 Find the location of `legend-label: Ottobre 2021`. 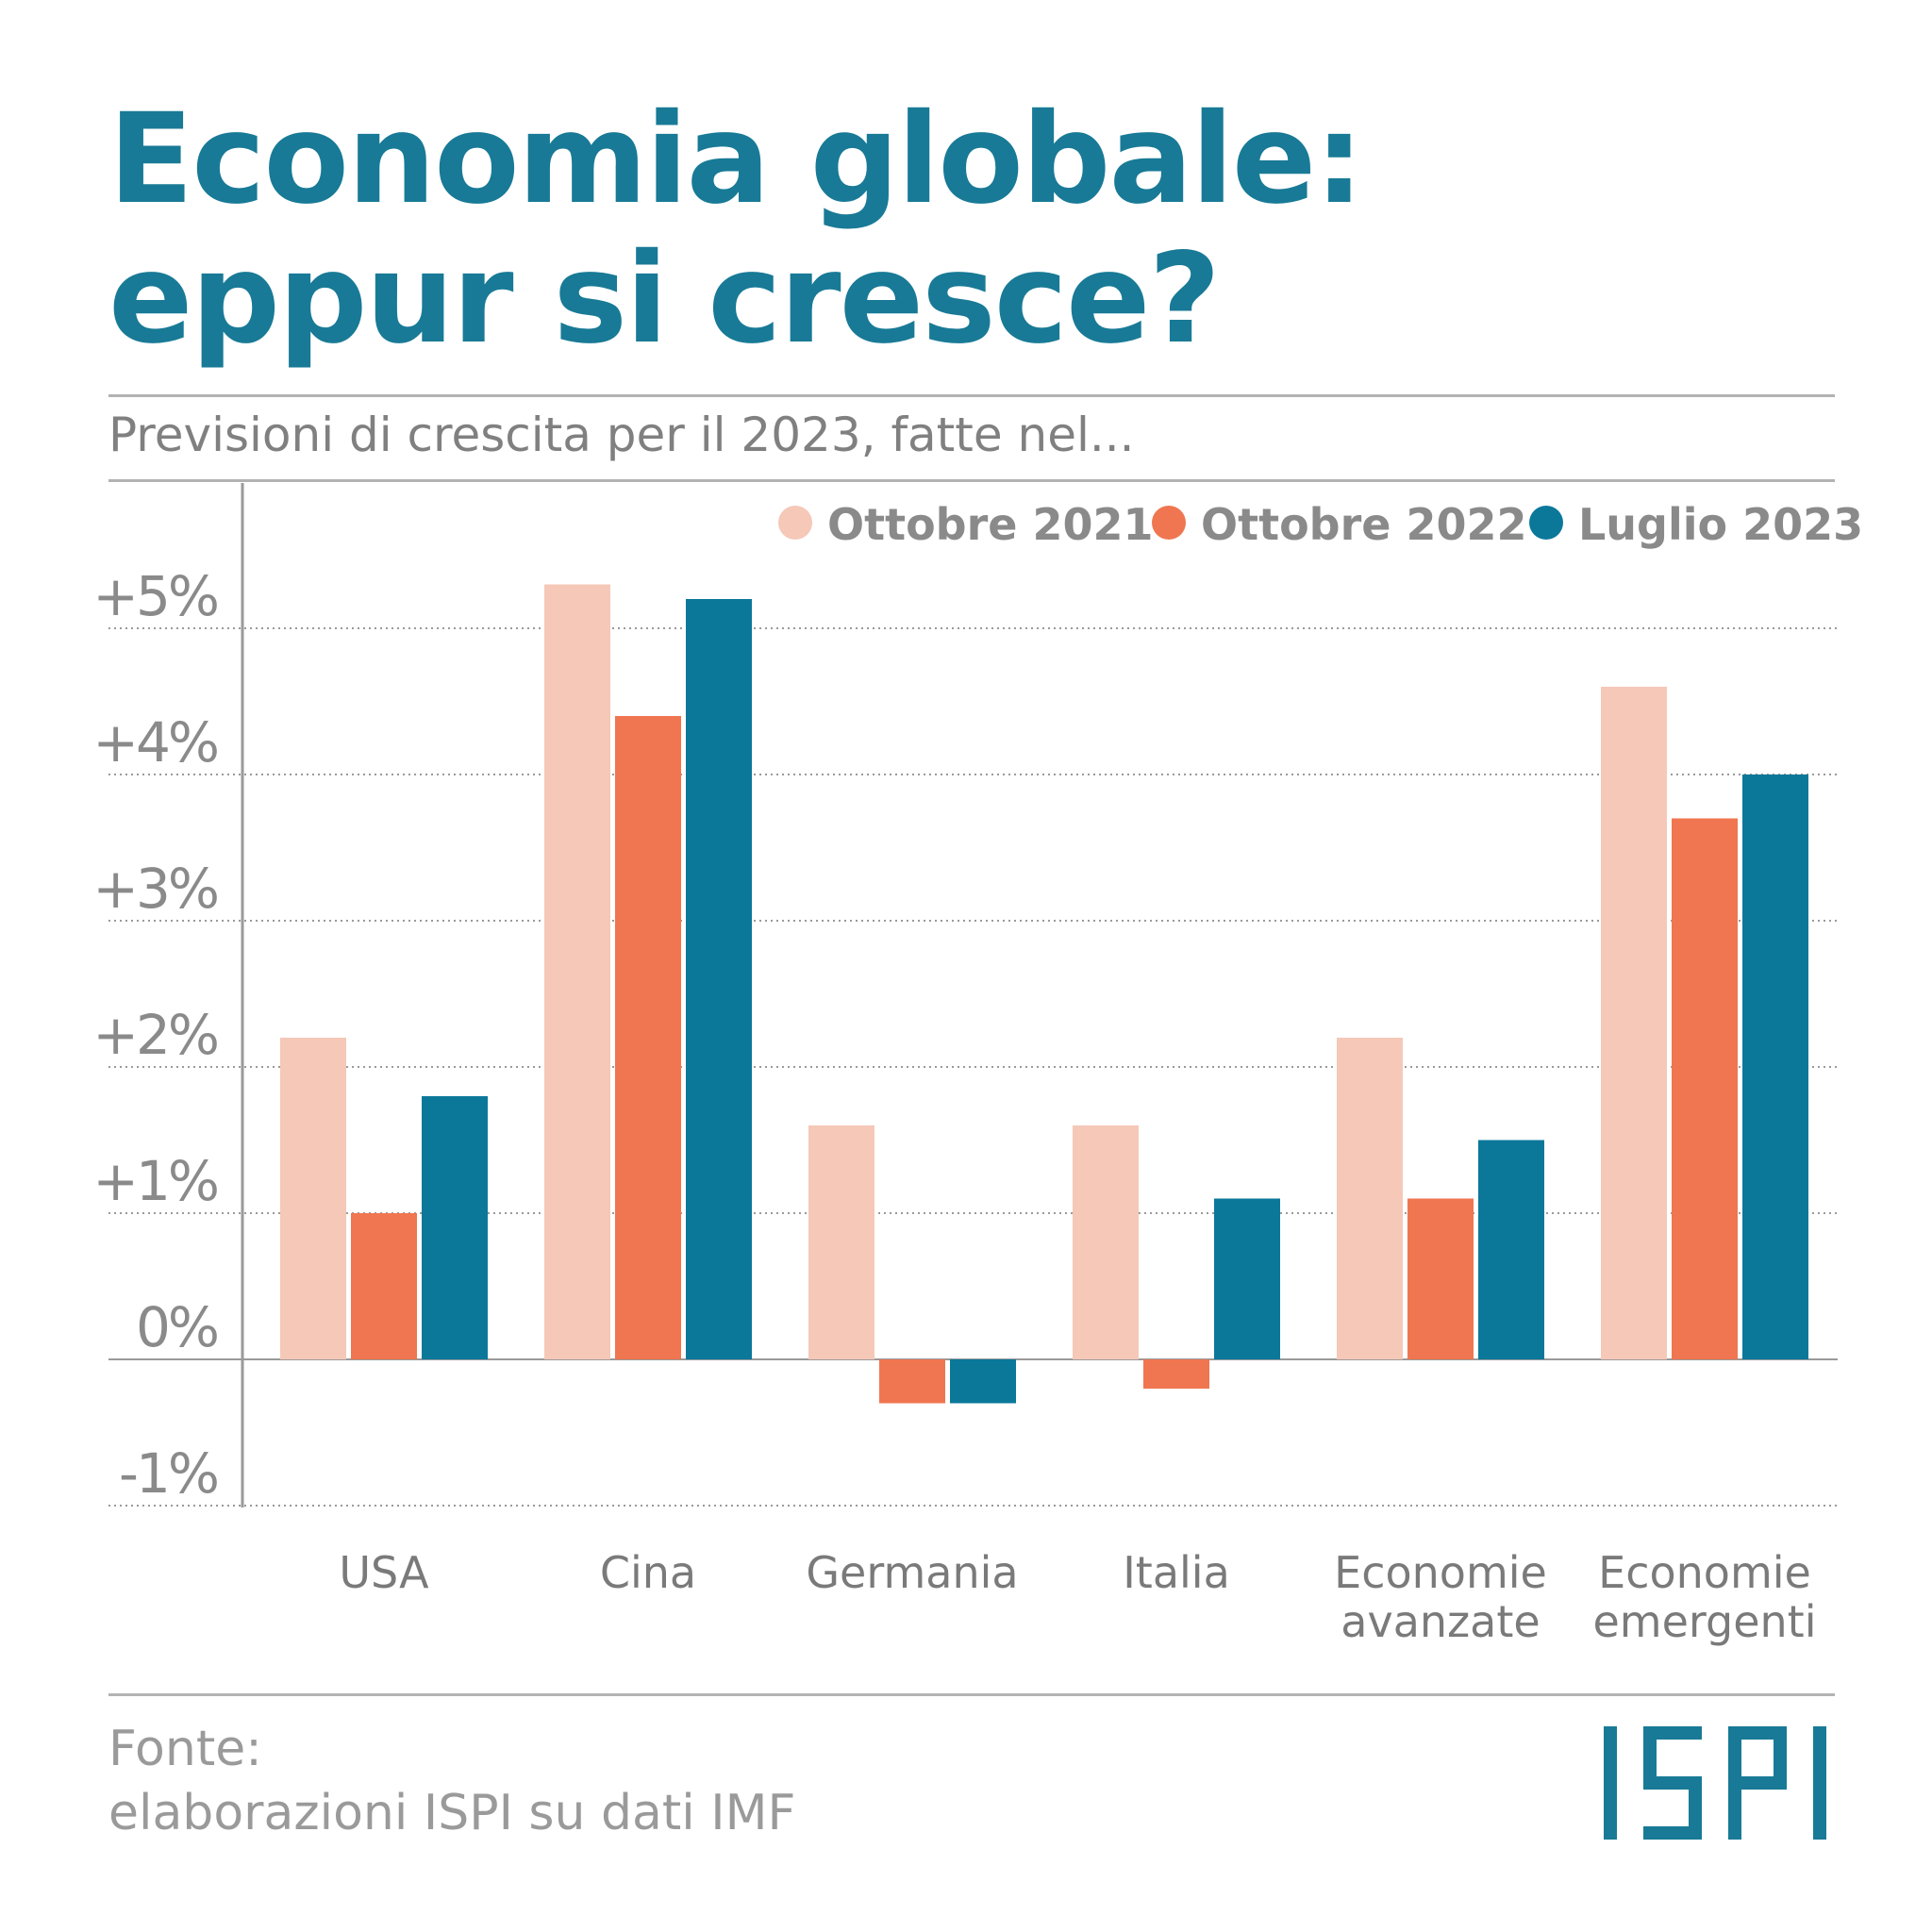

legend-label: Ottobre 2021 is located at coordinates (991, 524).